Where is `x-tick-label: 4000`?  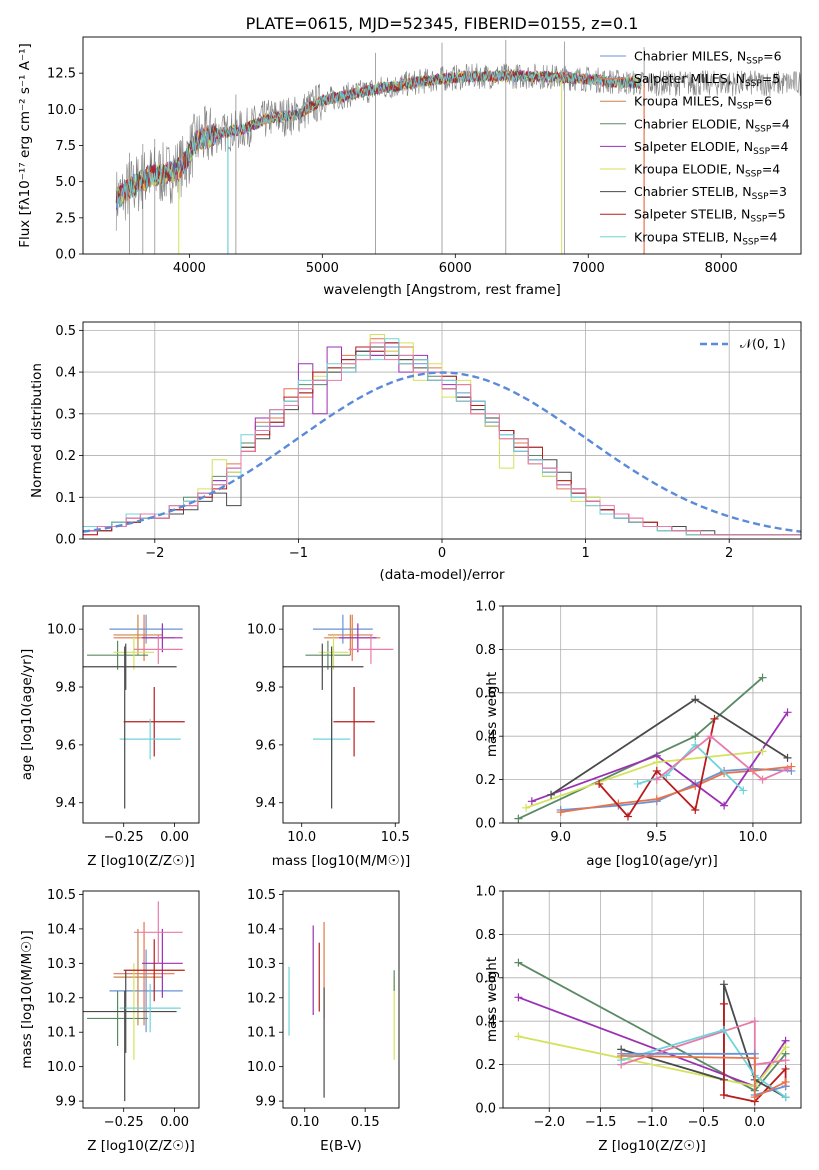 x-tick-label: 4000 is located at coordinates (189, 268).